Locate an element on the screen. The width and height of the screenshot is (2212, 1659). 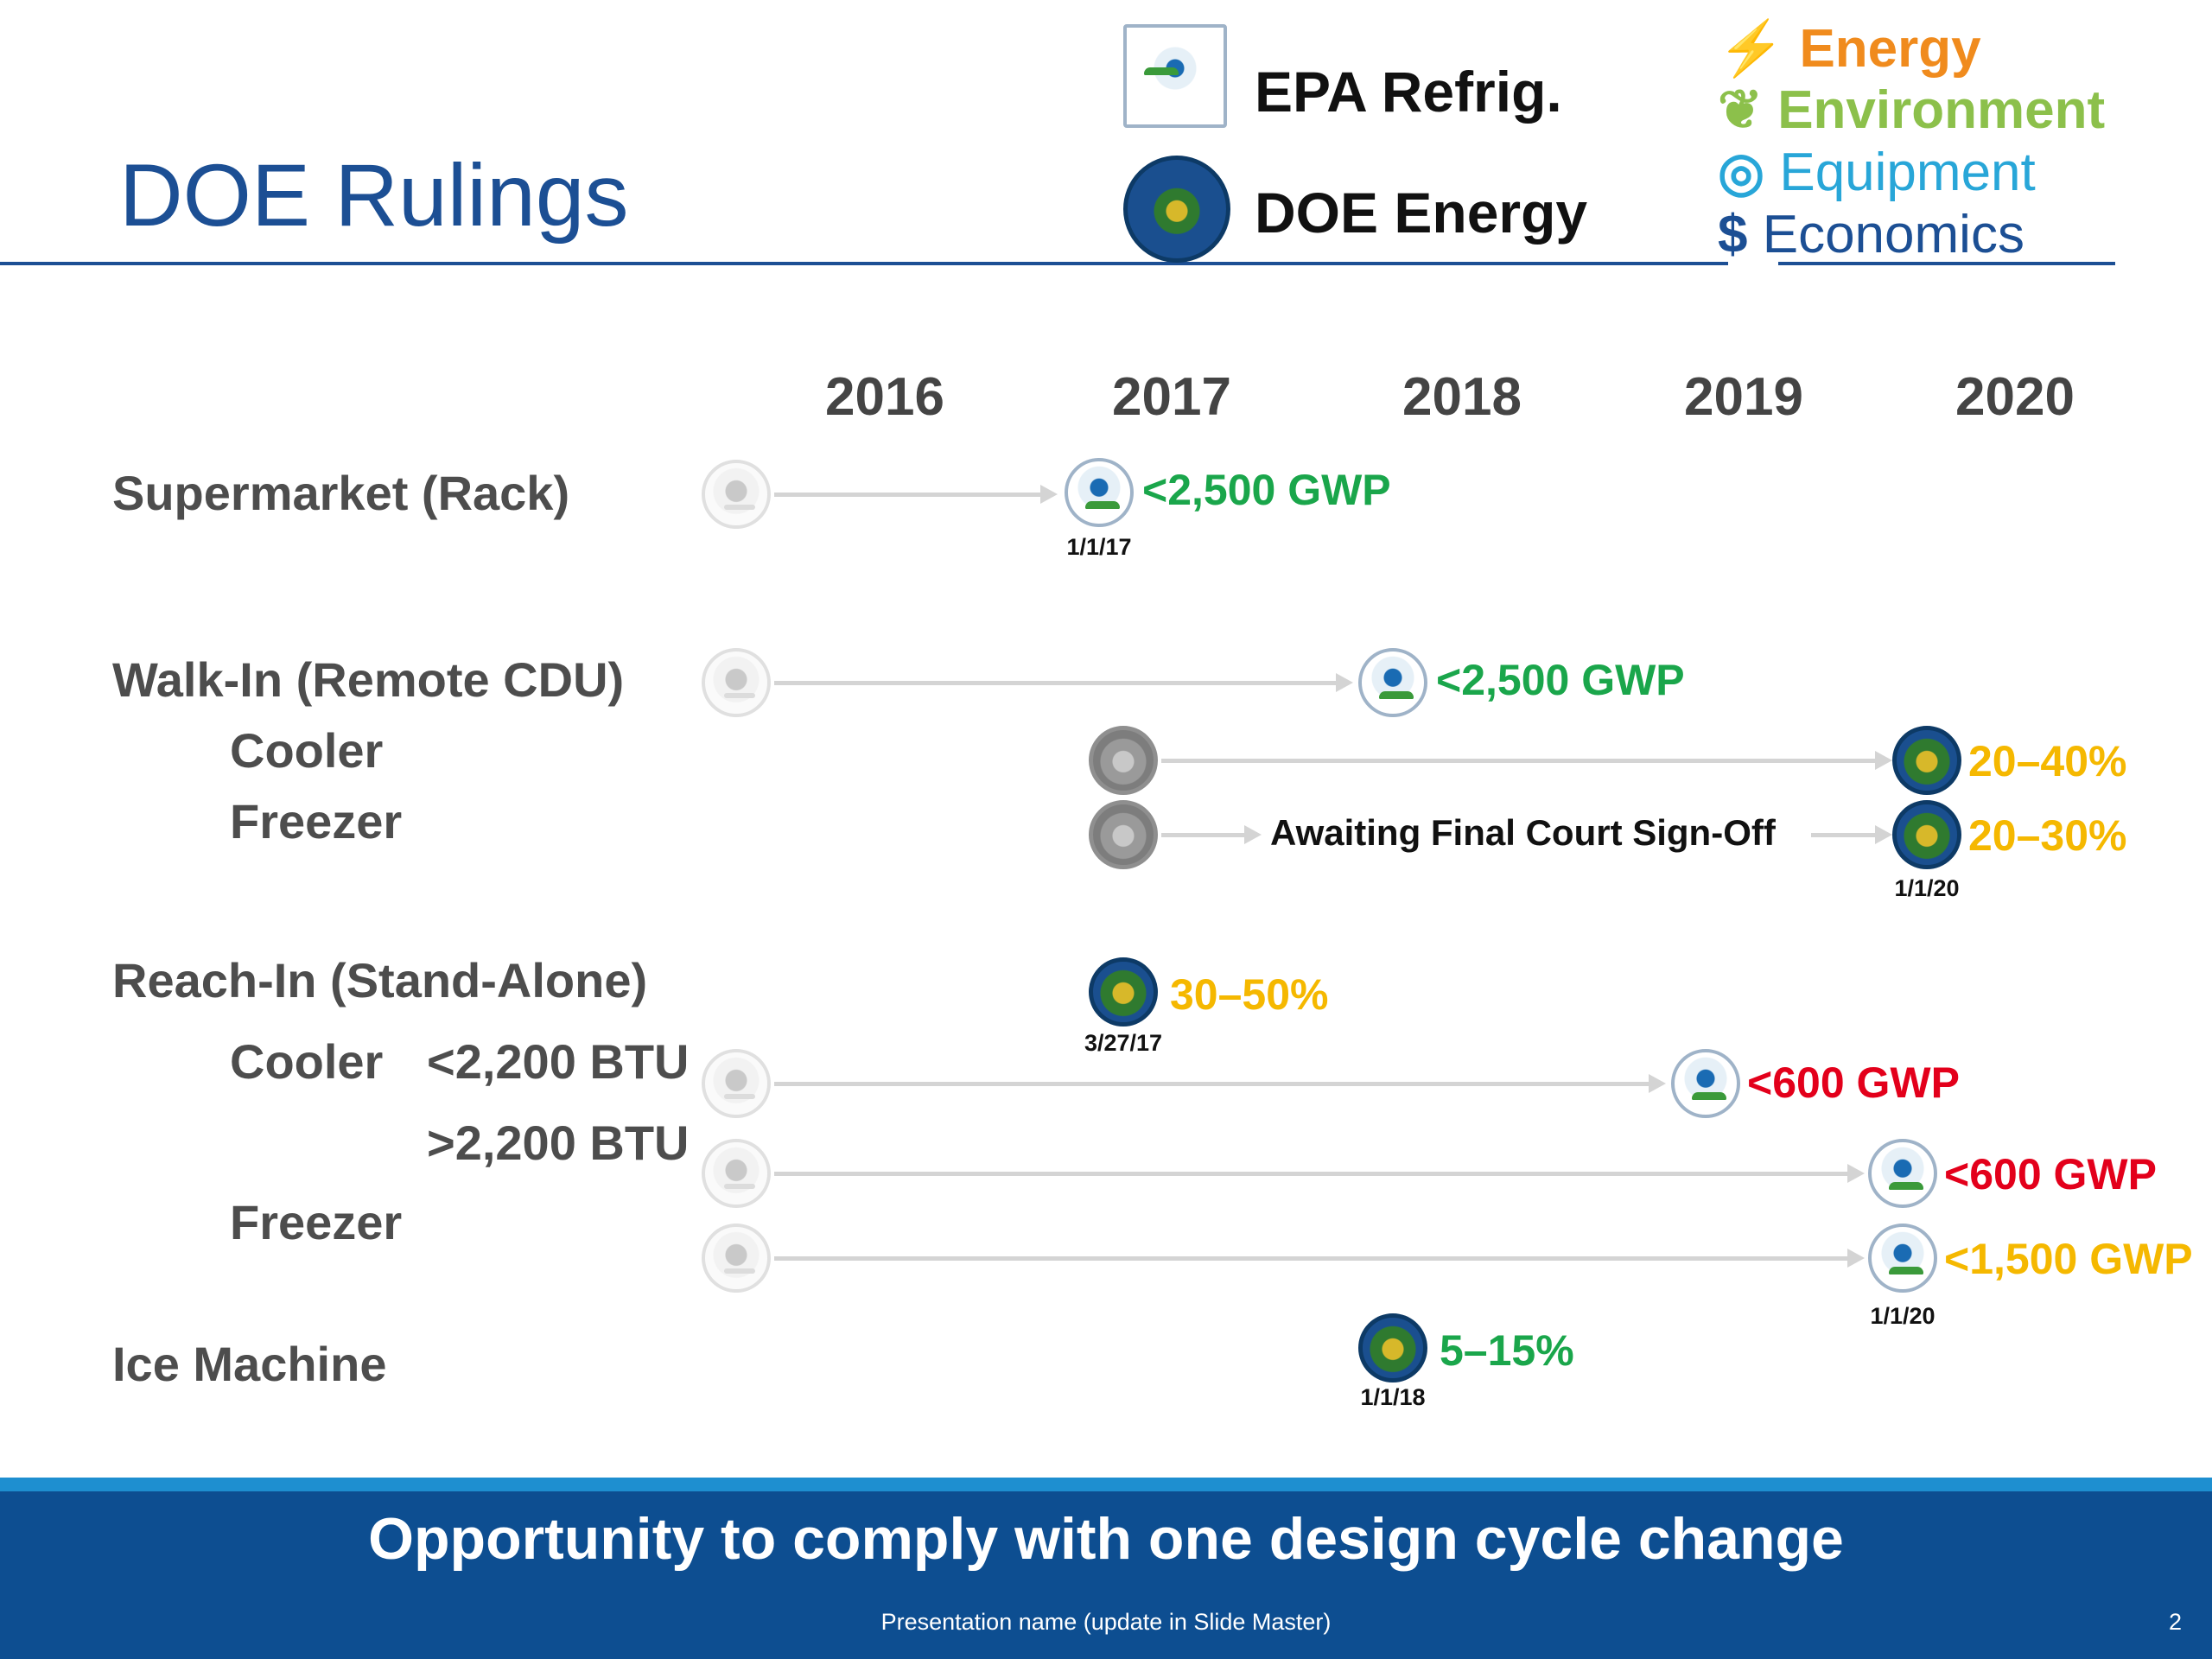
row-supermarket: Supermarket (Rack) is located at coordinates (341, 493).